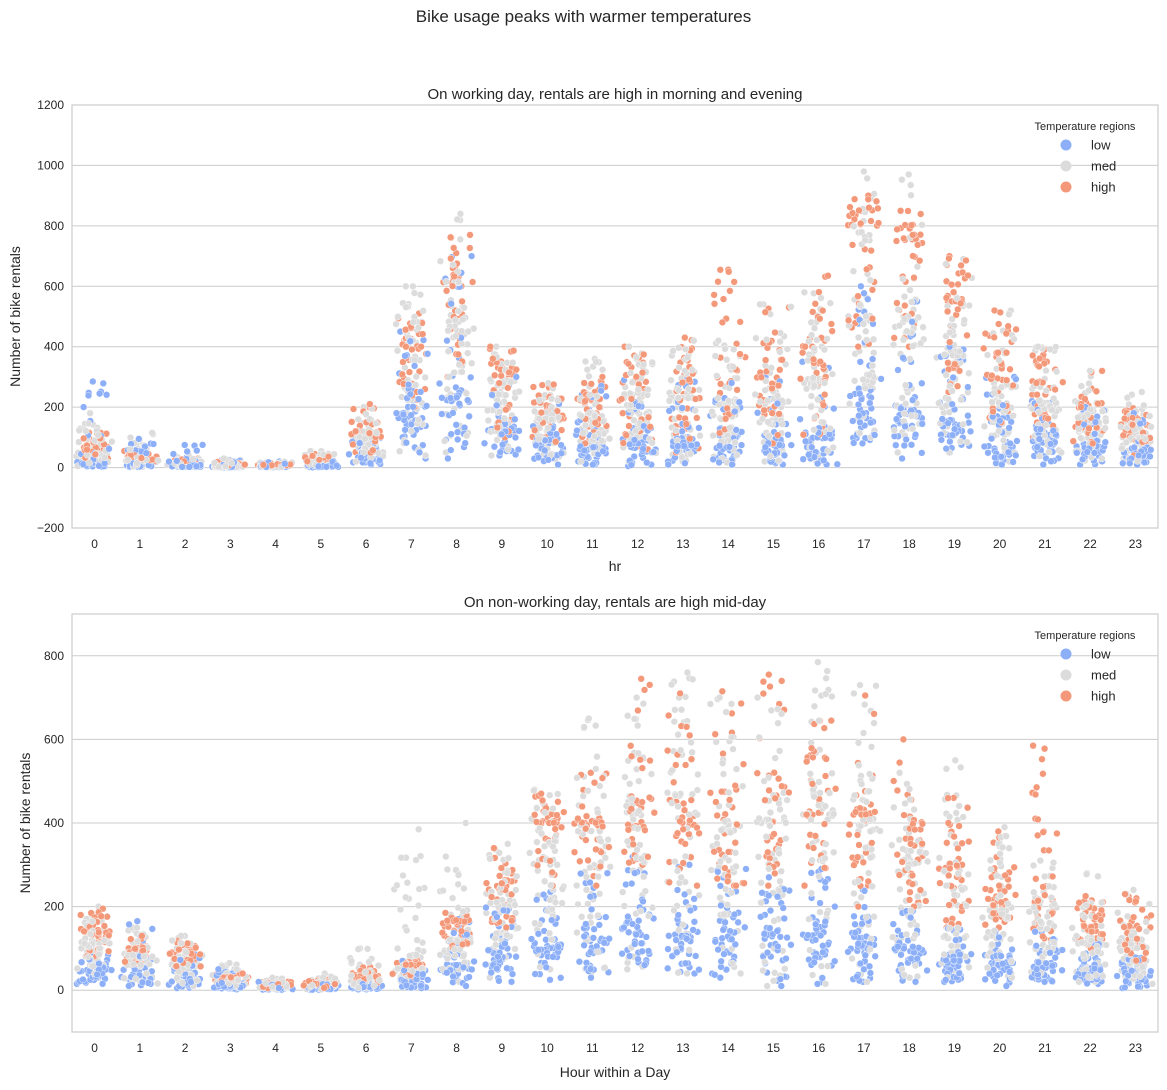 Image resolution: width=1167 pixels, height=1090 pixels. What do you see at coordinates (406, 330) in the screenshot?
I see `point-high-hr7` at bounding box center [406, 330].